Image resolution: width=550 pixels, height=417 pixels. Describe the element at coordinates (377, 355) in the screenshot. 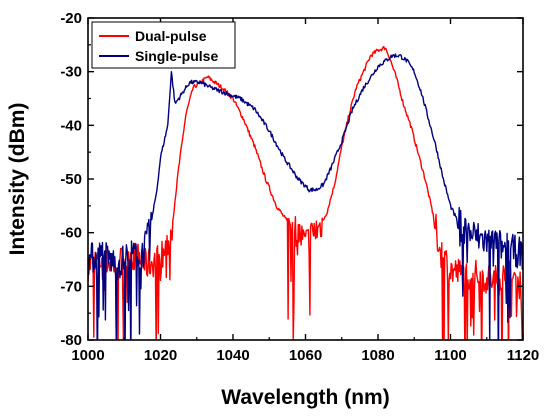

I see `x-tick-label: 1080` at that location.